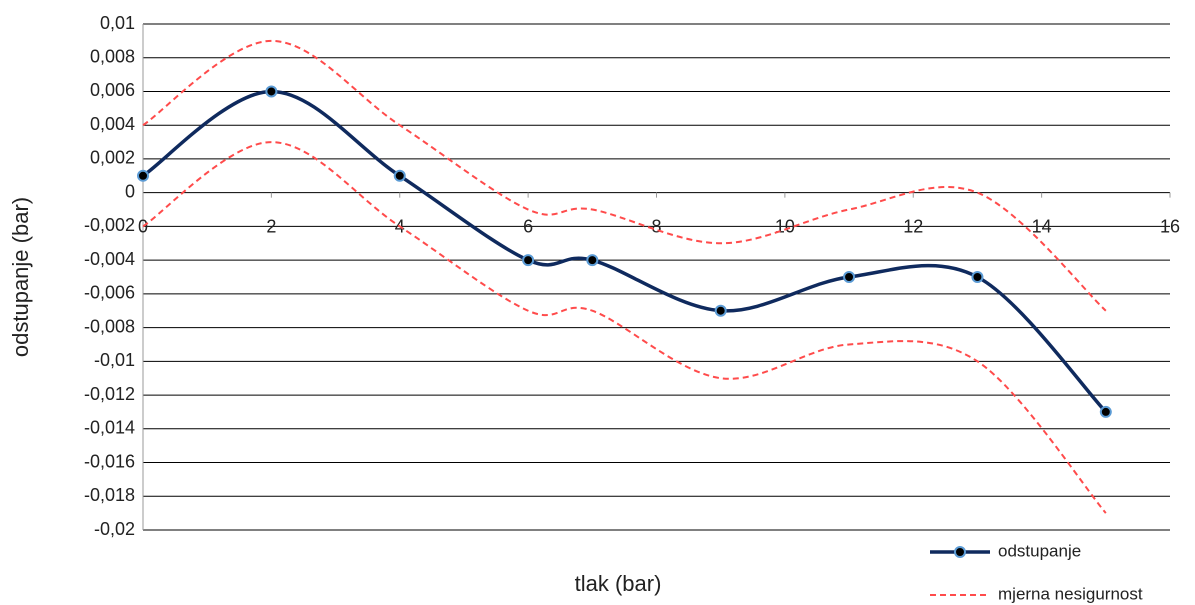 Image resolution: width=1195 pixels, height=605 pixels. Describe the element at coordinates (109, 495) in the screenshot. I see `y-tick-label: -0,018` at that location.